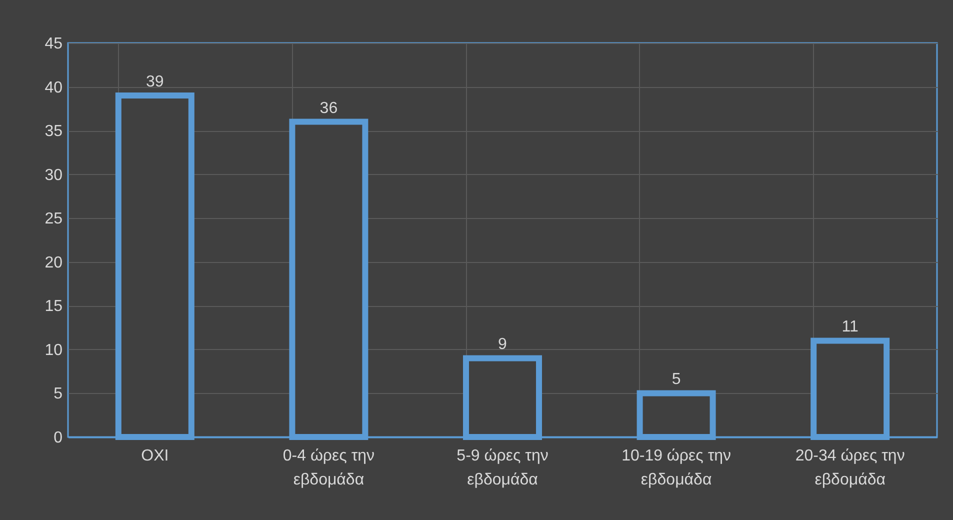 Image resolution: width=953 pixels, height=520 pixels. I want to click on x-tick-label: ΟΧΙ, so click(155, 456).